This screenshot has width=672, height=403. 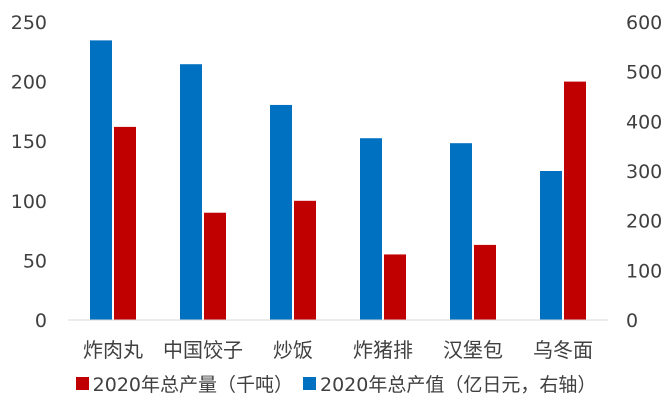 I want to click on left-tick-label: 250, so click(x=29, y=23).